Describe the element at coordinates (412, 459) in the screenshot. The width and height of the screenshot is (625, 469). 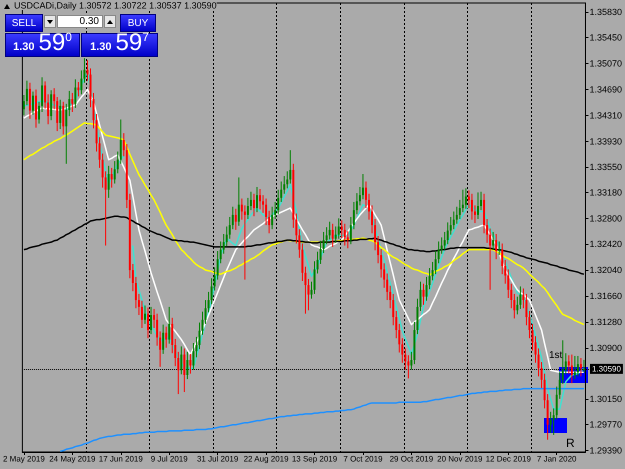
I see `x-tick-label: 29 Oct 2019` at that location.